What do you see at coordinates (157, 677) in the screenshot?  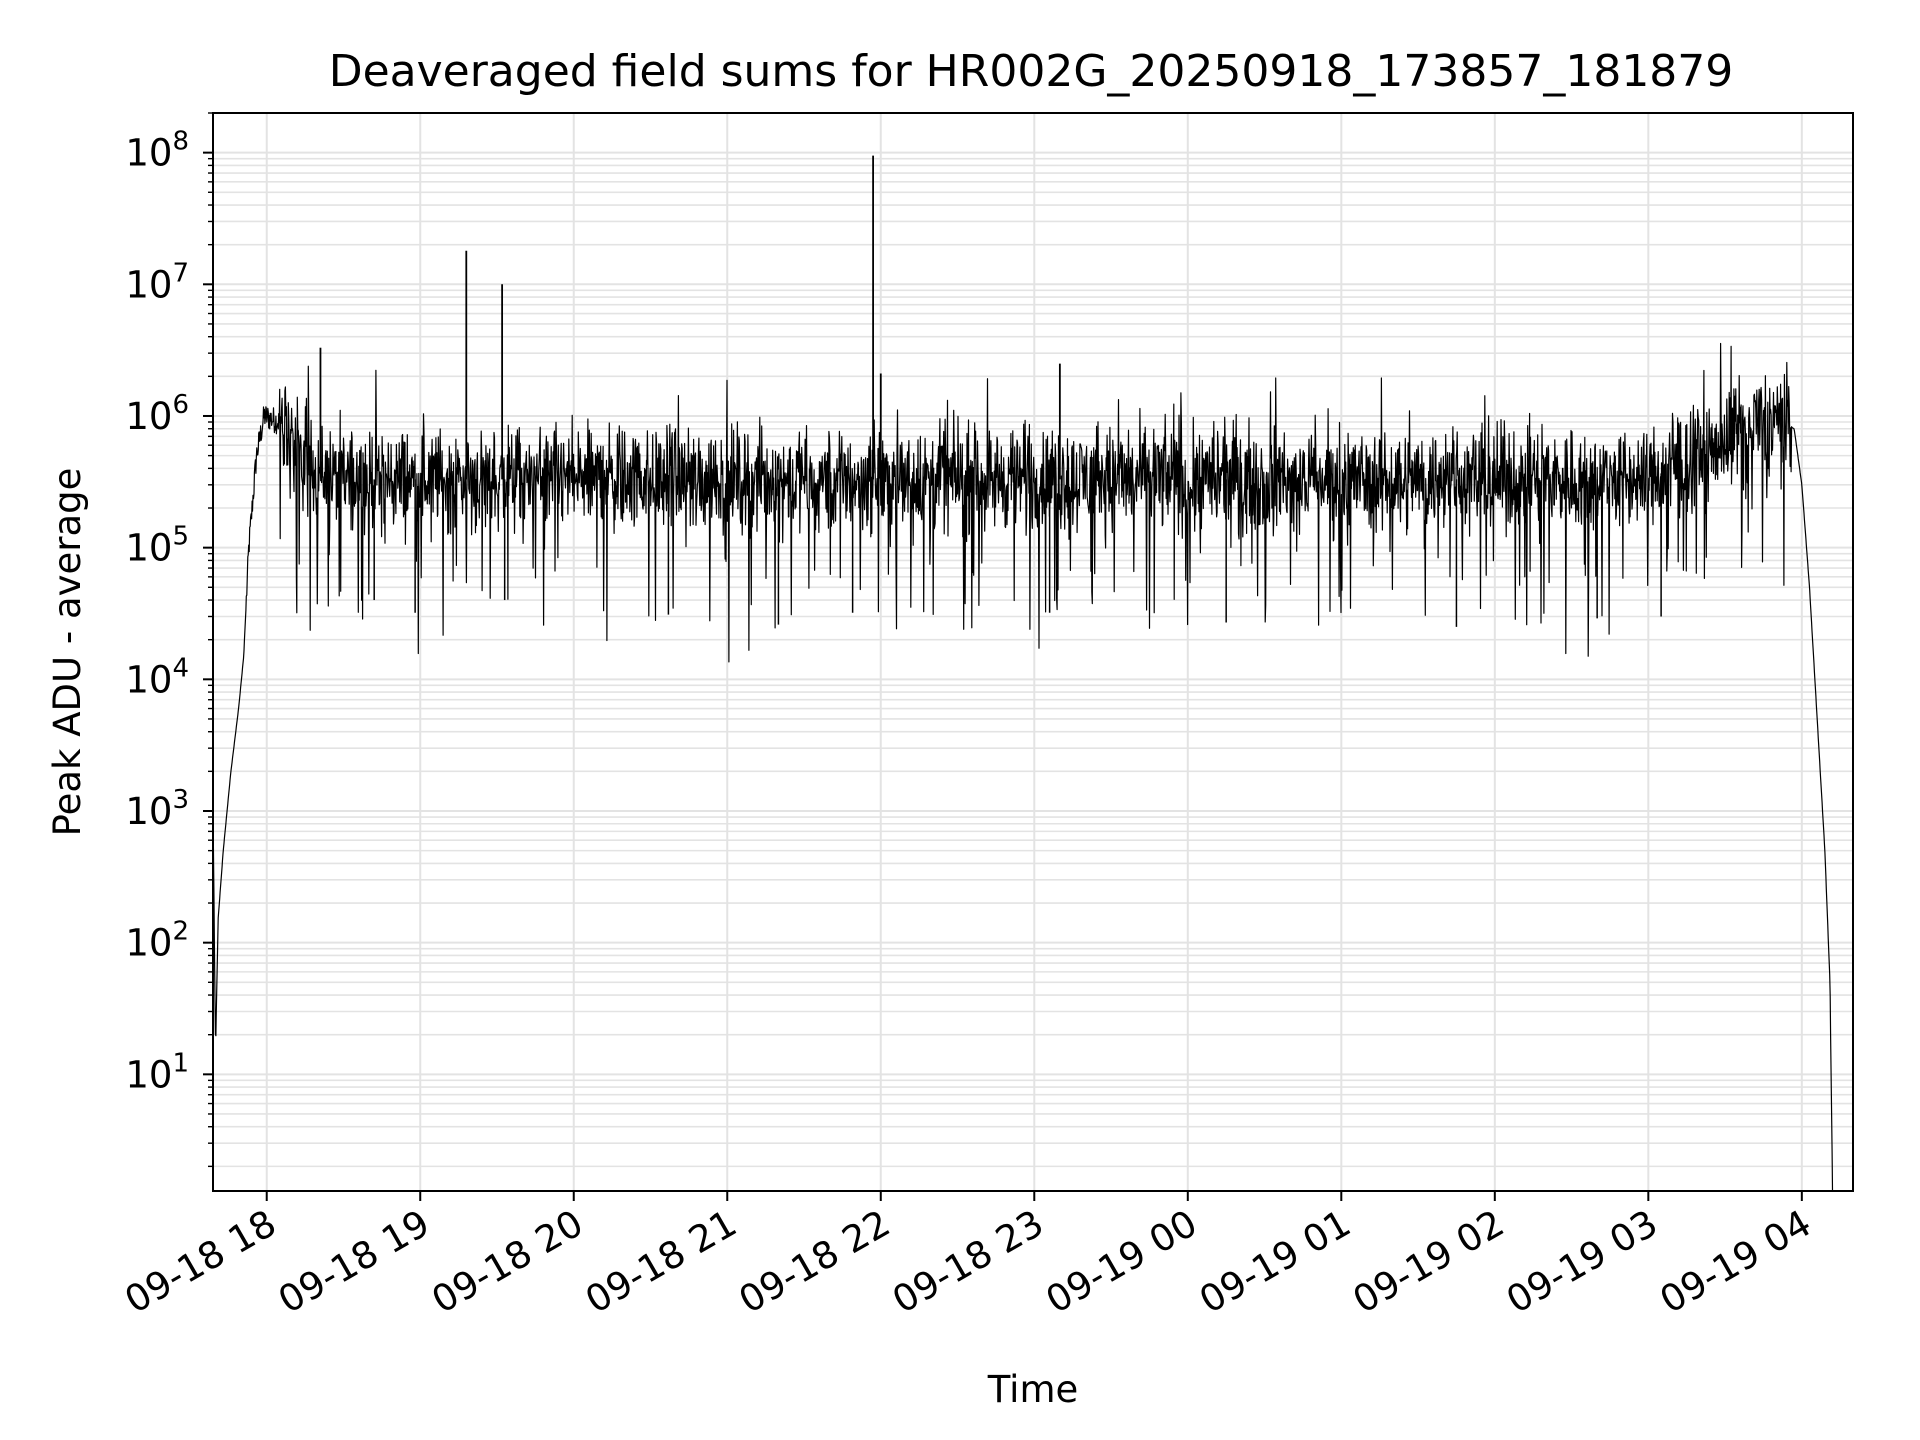 I see `y-tick-label: 104` at bounding box center [157, 677].